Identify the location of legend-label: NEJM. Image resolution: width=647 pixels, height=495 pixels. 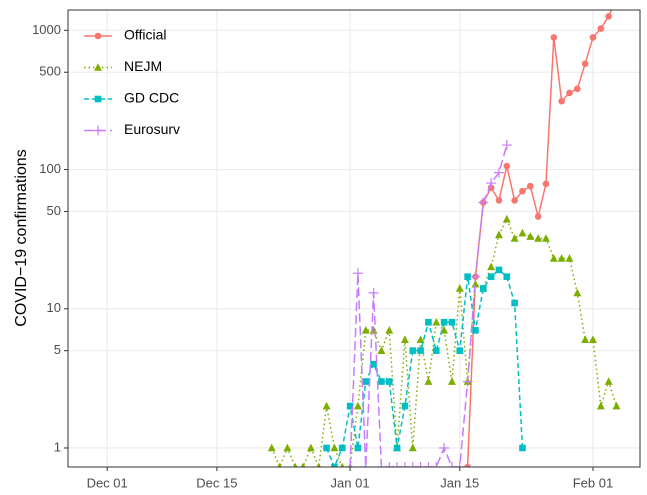
(143, 66).